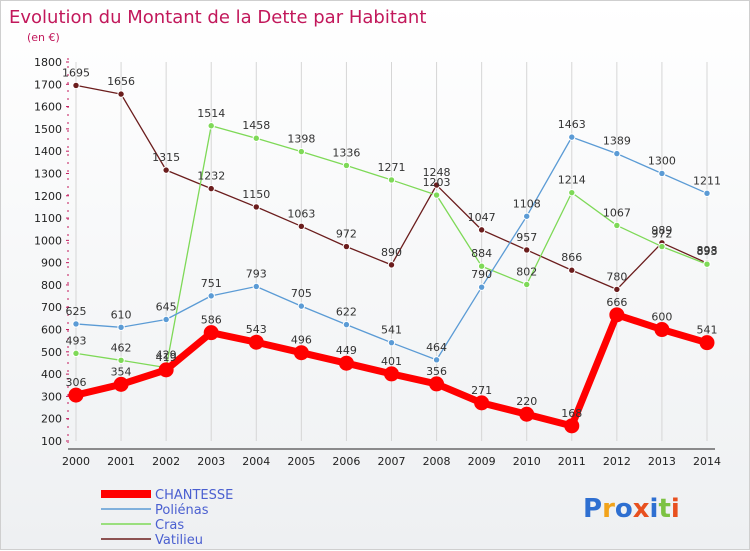 The height and width of the screenshot is (551, 750). I want to click on y-tick-label: 100, so click(51, 441).